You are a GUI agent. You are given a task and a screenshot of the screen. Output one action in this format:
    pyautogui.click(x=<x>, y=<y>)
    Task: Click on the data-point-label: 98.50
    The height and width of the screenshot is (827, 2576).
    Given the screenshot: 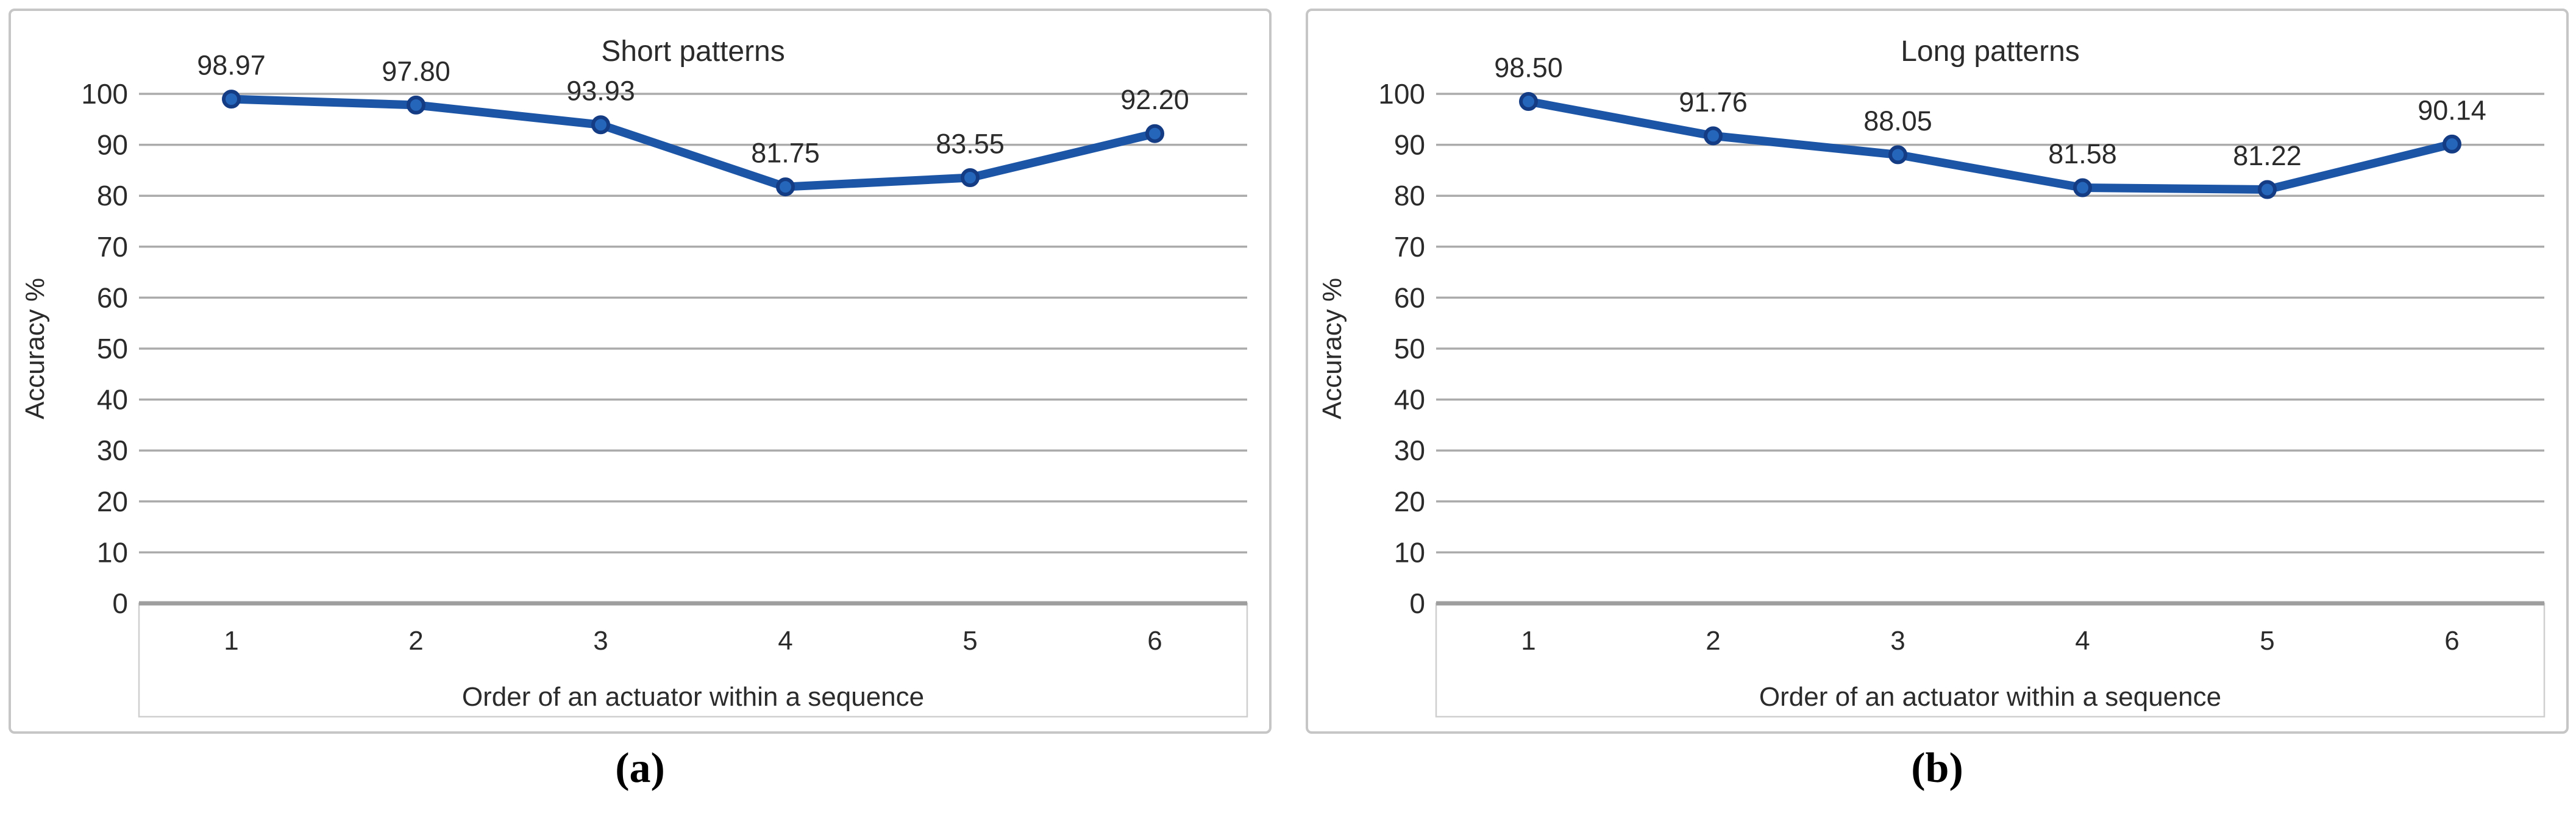 What is the action you would take?
    pyautogui.click(x=1528, y=67)
    